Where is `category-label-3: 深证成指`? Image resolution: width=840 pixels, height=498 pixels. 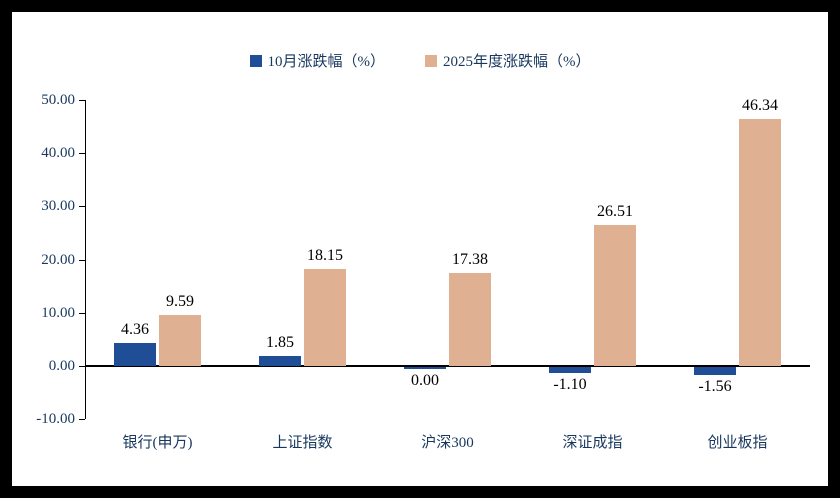 category-label-3: 深证成指 is located at coordinates (592, 443).